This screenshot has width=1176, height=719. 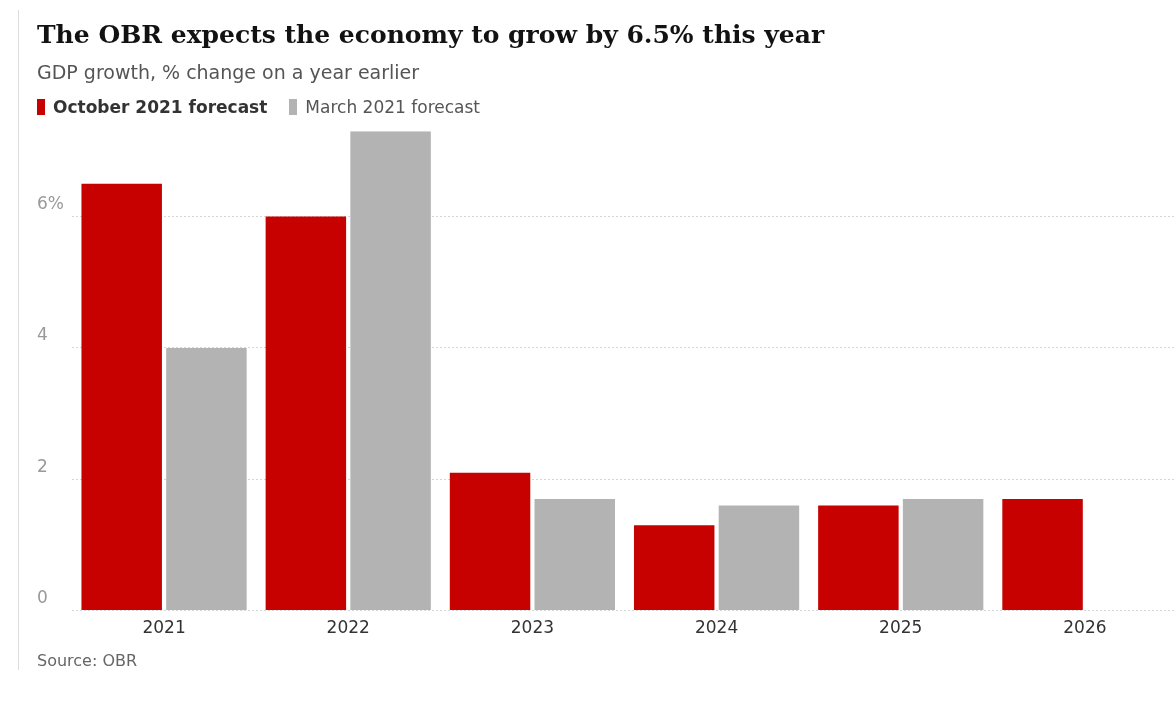 What do you see at coordinates (229, 72) in the screenshot?
I see `chart-subtitle: GDP growth, % change on a year earlier` at bounding box center [229, 72].